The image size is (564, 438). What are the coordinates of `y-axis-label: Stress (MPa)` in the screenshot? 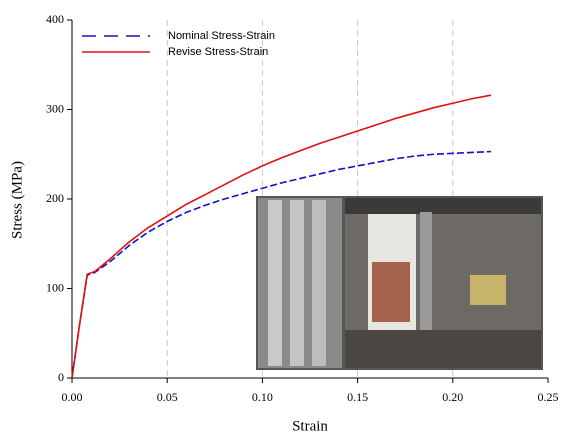 It's located at (17, 200).